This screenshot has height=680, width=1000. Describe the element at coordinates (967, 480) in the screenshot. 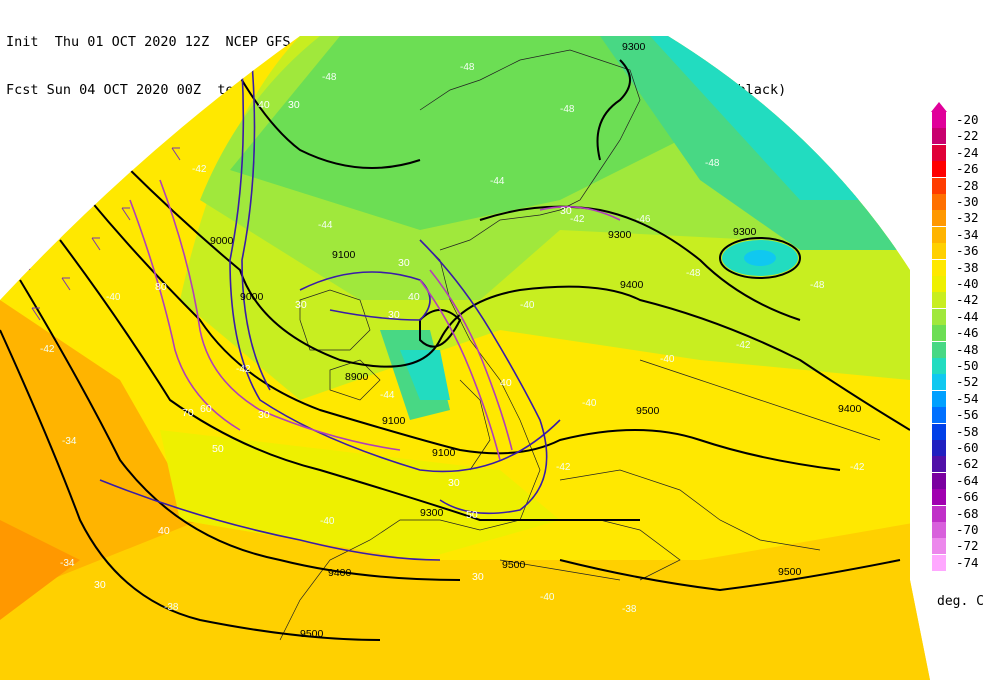

I see `legend-level-label: -64` at that location.